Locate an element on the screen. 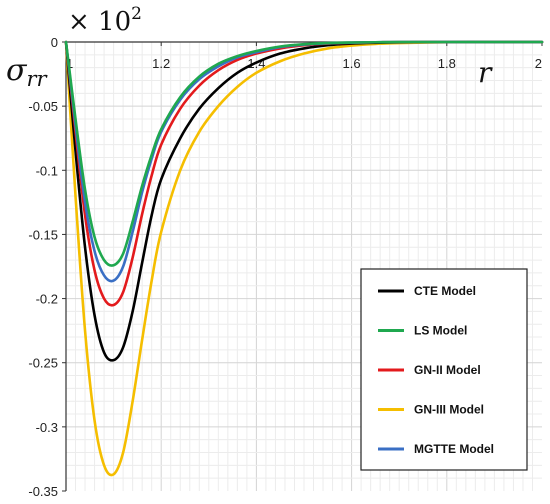 The height and width of the screenshot is (504, 550). x-tick-labels: 1 1.2 1.4 1.6 1.8 2 is located at coordinates (304, 56).